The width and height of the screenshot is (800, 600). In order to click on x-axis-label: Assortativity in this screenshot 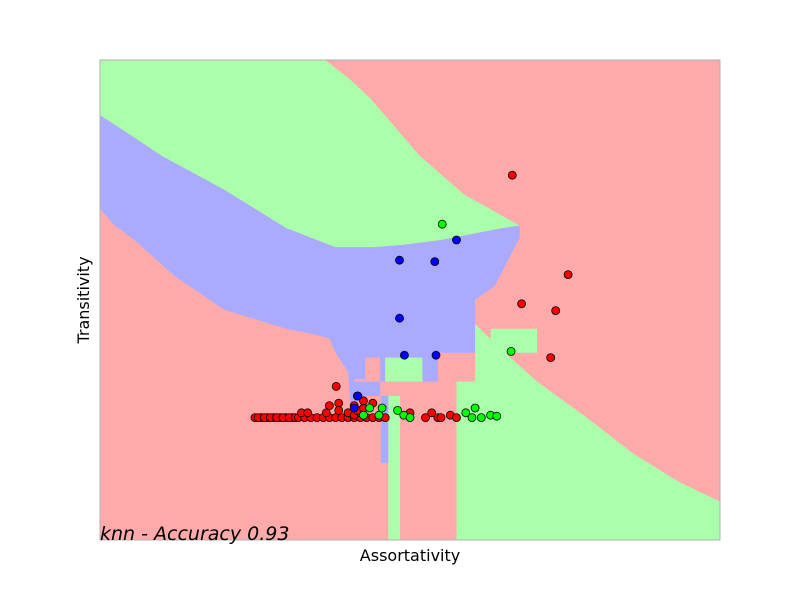, I will do `click(410, 555)`.